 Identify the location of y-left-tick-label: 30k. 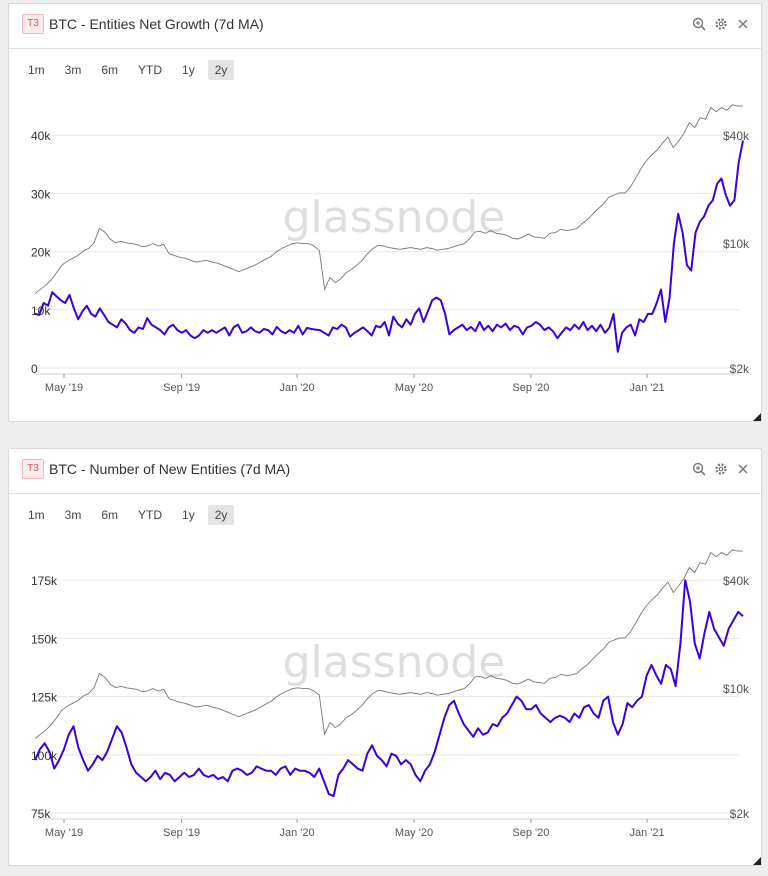
(41, 194).